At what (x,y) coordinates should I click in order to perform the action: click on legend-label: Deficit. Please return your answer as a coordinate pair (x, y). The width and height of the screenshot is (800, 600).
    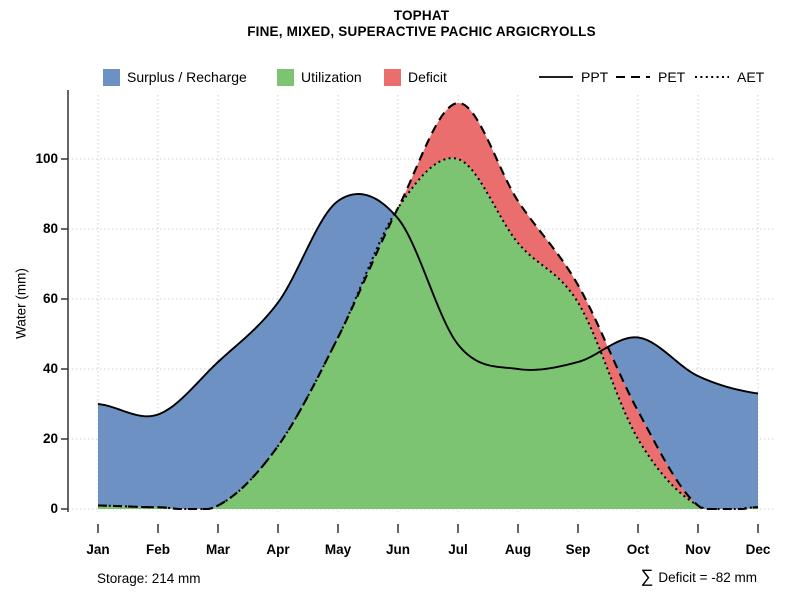
    Looking at the image, I should click on (427, 77).